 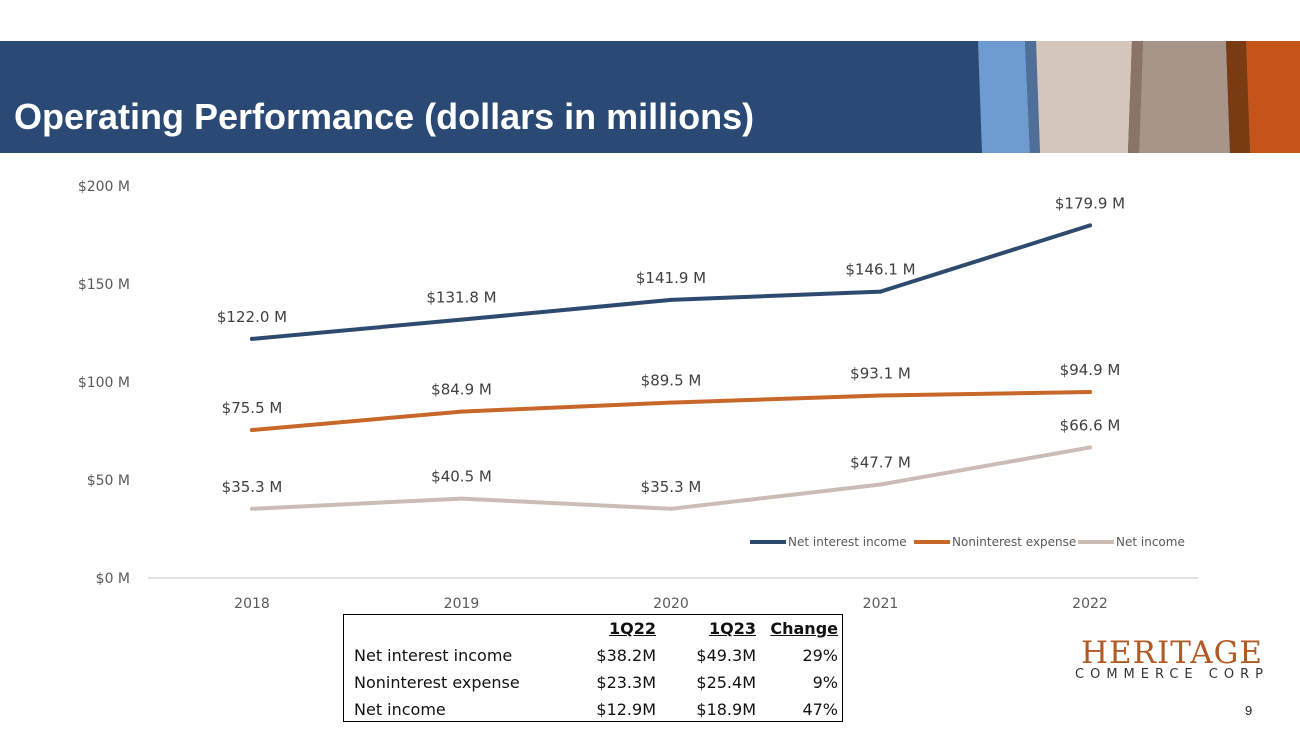 I want to click on x-tick-label: 2021, so click(x=881, y=604).